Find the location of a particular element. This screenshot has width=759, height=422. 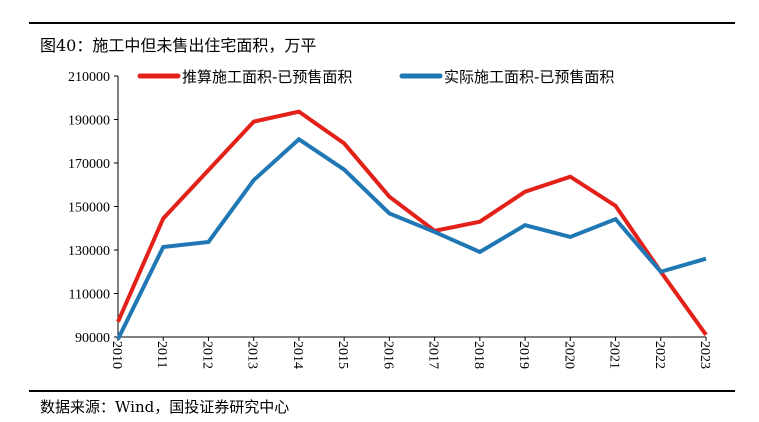

chart-source: 数据来源：Wind，国投证券研究中心 is located at coordinates (165, 407).